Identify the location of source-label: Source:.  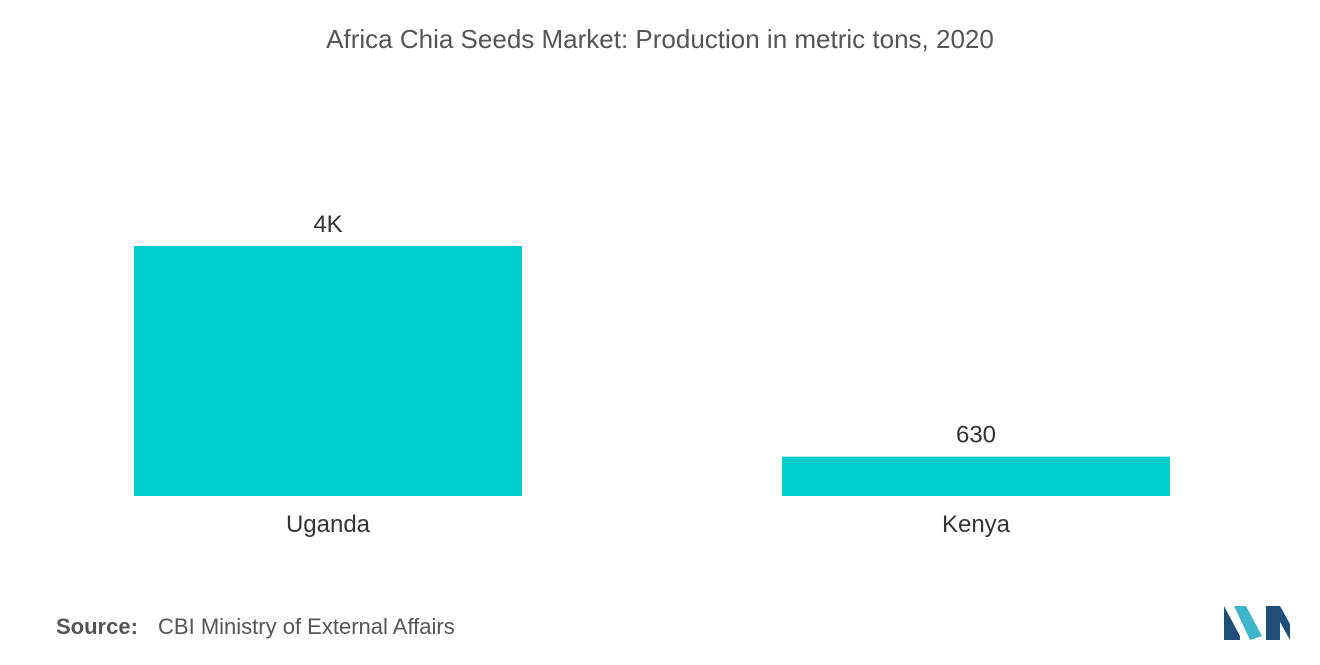
(97, 626).